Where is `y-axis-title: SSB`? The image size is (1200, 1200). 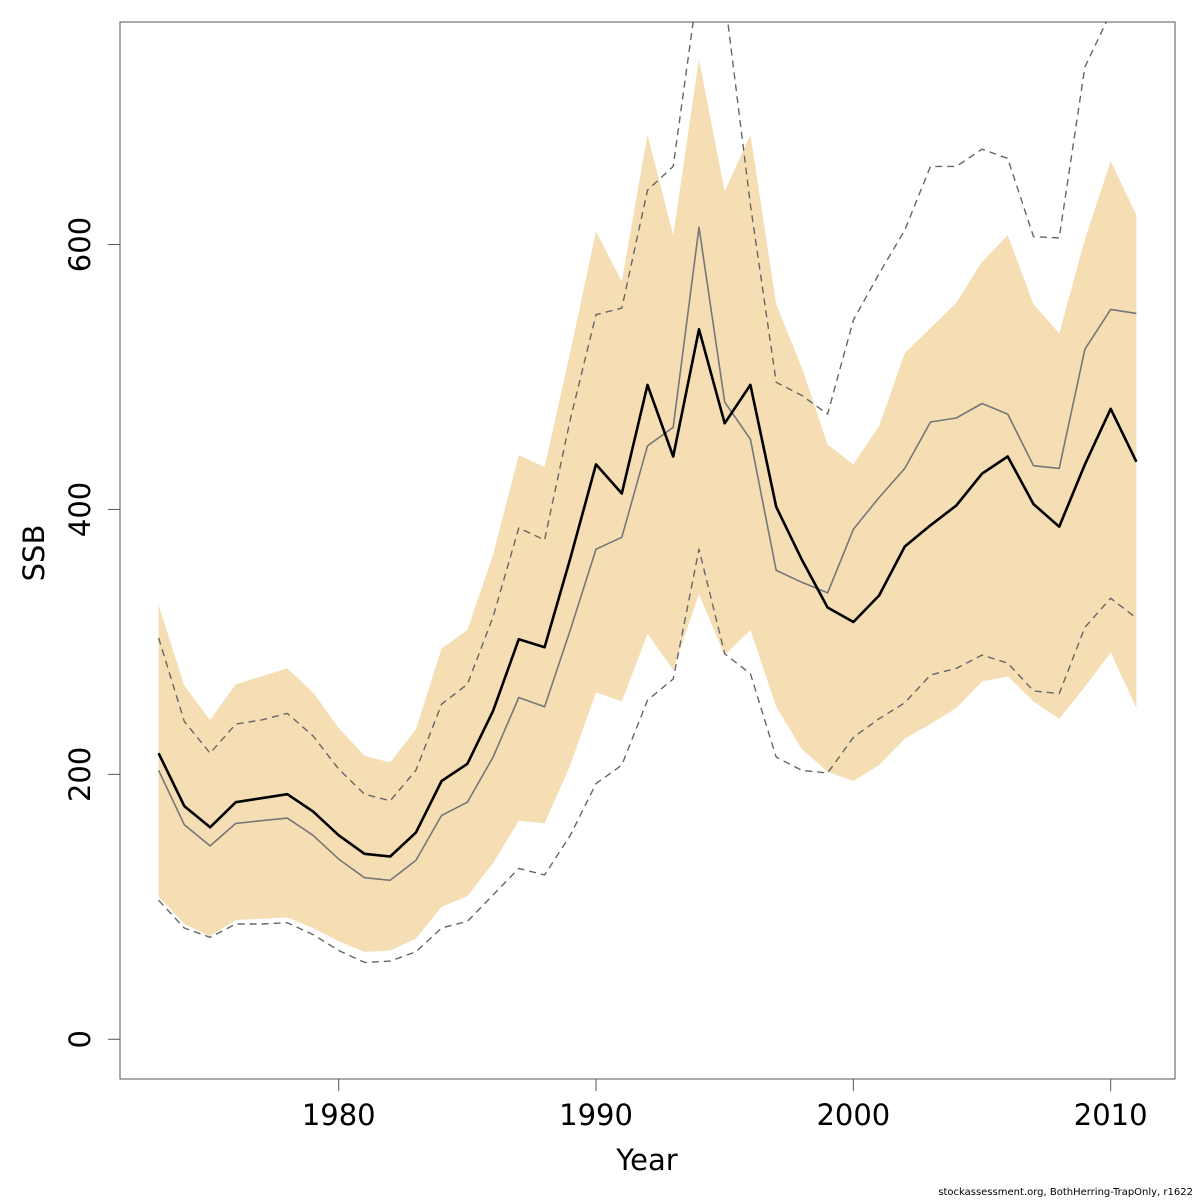 y-axis-title: SSB is located at coordinates (34, 553).